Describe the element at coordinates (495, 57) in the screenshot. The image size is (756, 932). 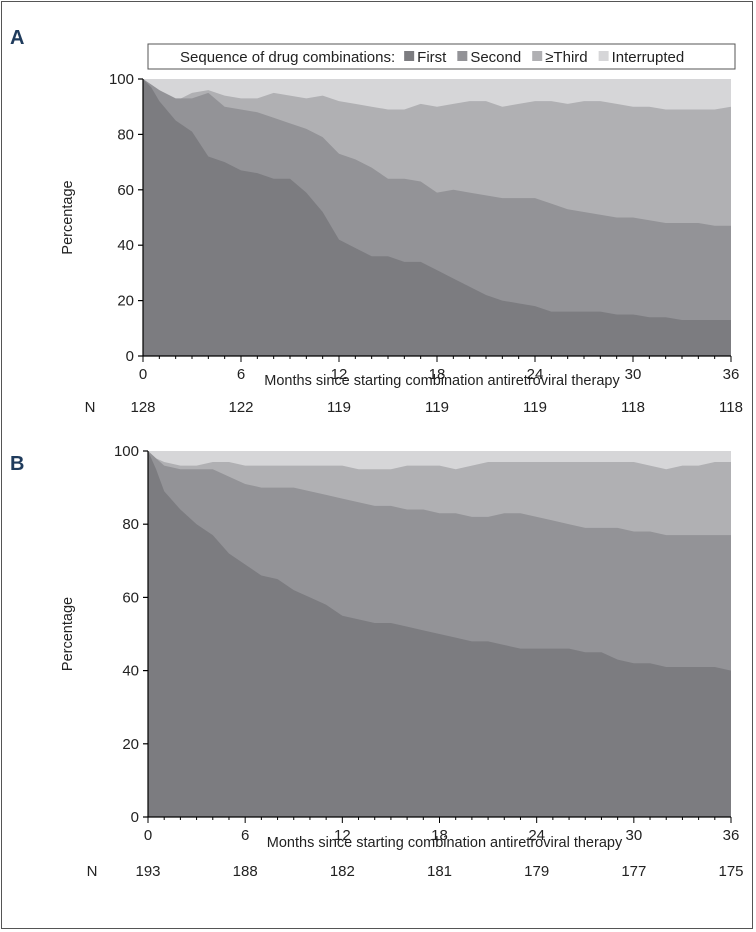
I see `legend-label-1: Second` at that location.